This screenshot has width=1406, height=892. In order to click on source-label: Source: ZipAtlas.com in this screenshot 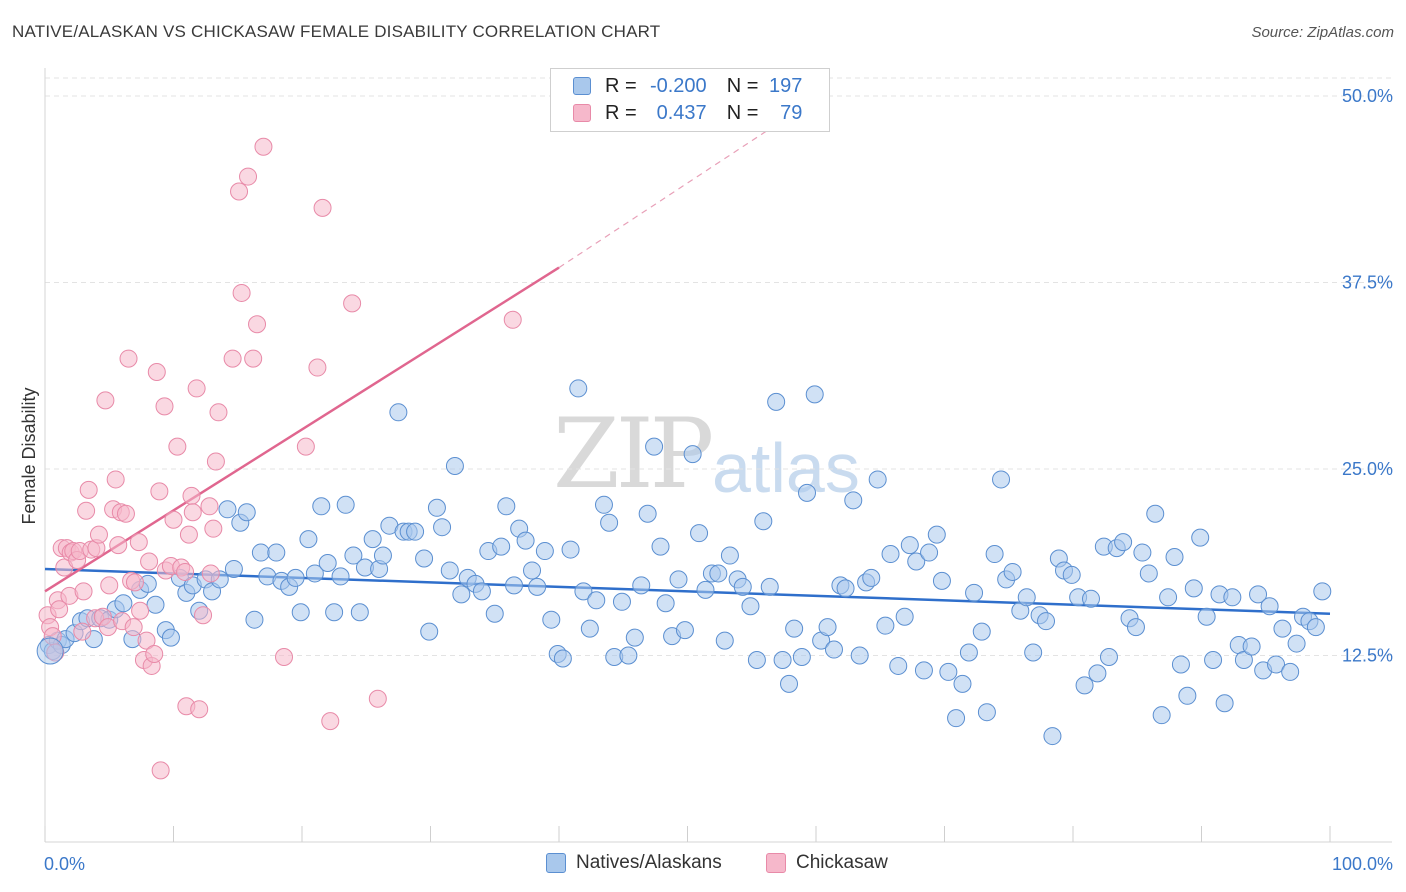, I will do `click(1322, 32)`.